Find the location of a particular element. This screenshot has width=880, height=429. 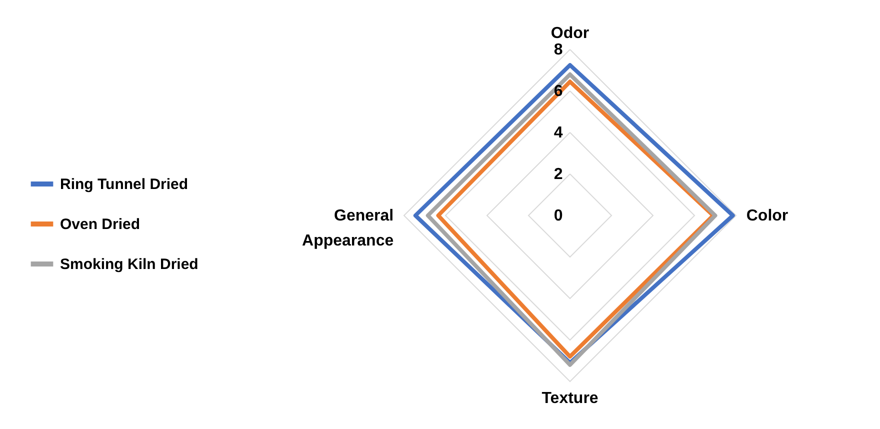

legend-label: Ring Tunnel Dried is located at coordinates (124, 184).